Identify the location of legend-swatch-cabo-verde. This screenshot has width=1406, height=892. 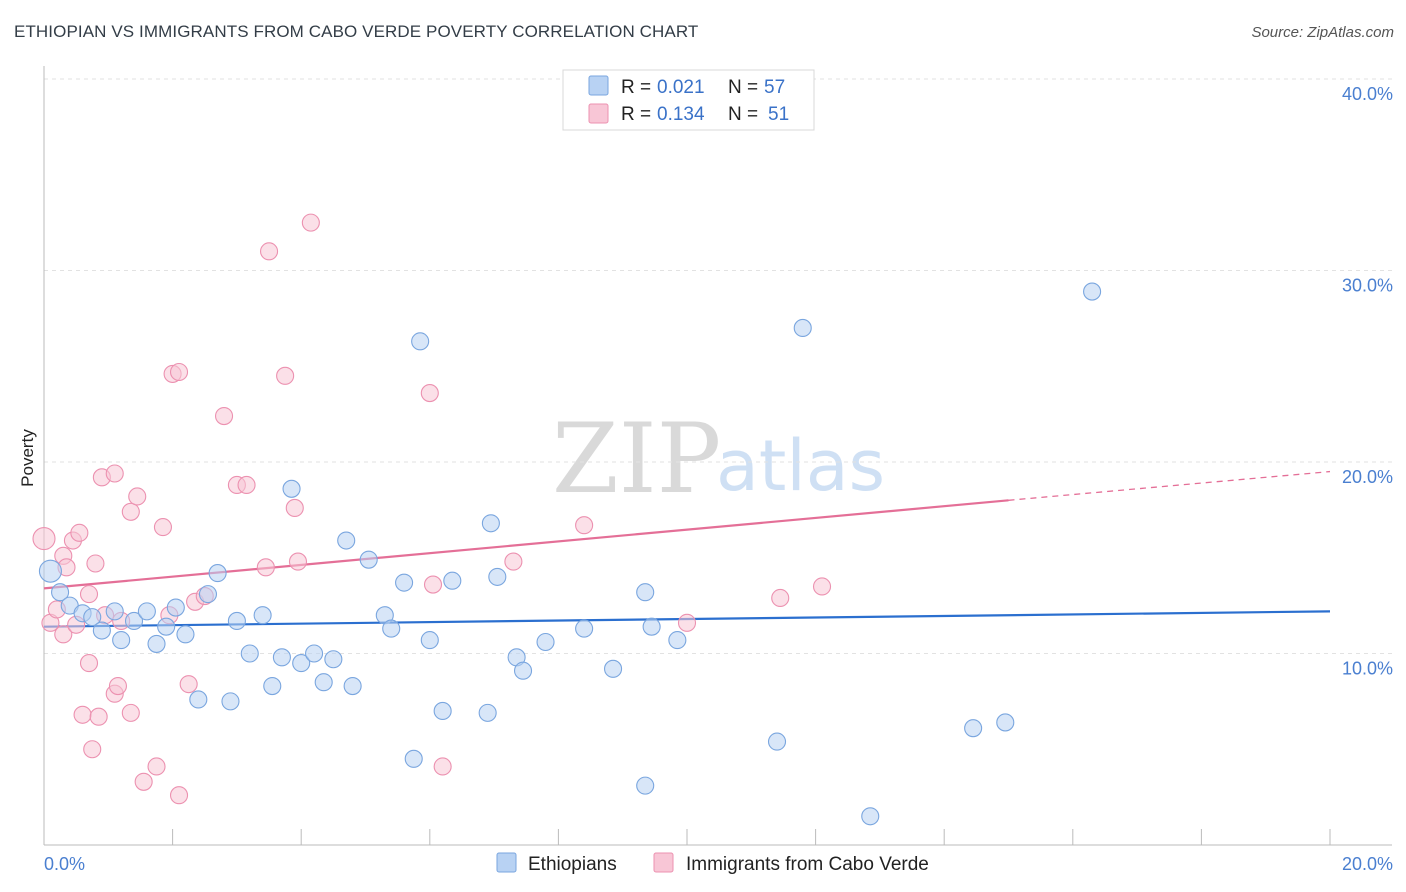
(598, 113).